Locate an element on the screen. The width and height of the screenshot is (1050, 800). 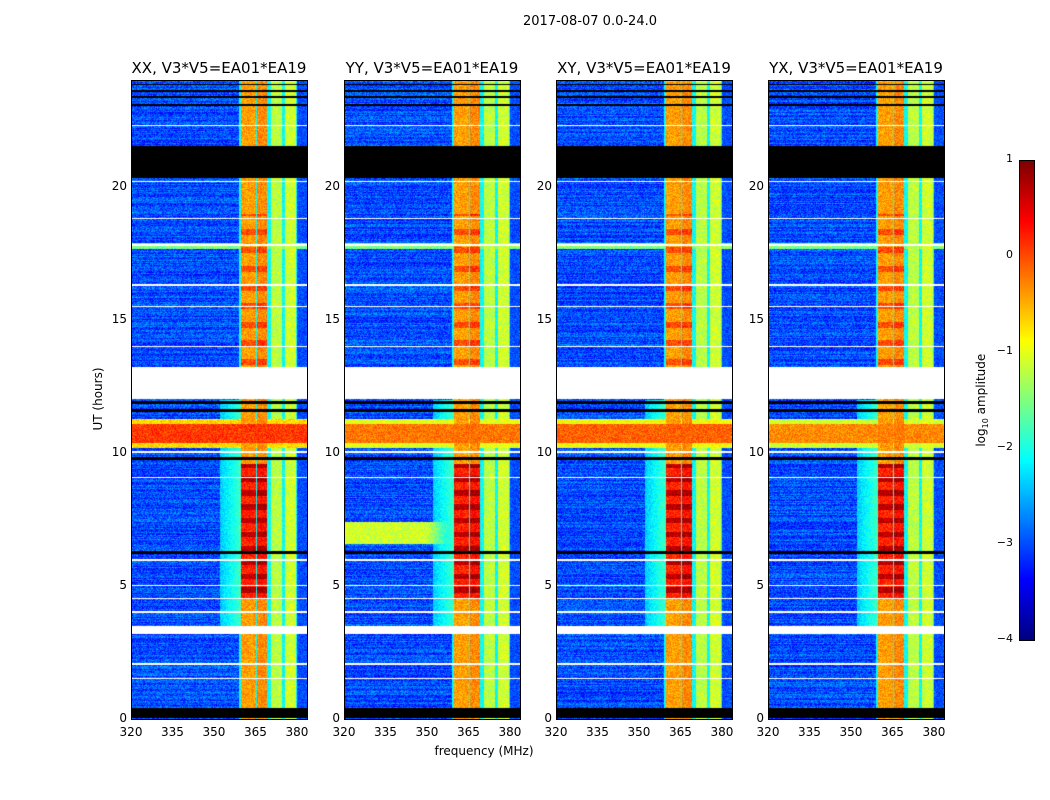
colorbar-label-sub: 10 is located at coordinates (986, 423).